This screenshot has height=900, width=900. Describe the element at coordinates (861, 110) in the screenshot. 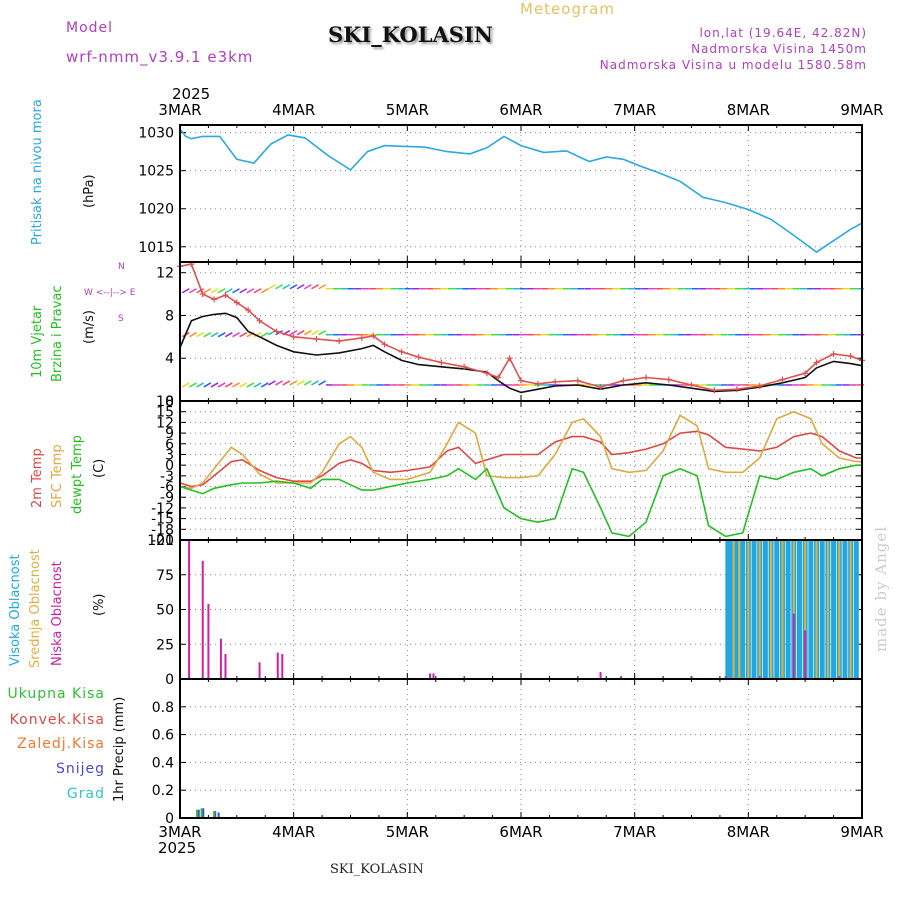

I see `x-tick-label-top: 9MAR` at that location.